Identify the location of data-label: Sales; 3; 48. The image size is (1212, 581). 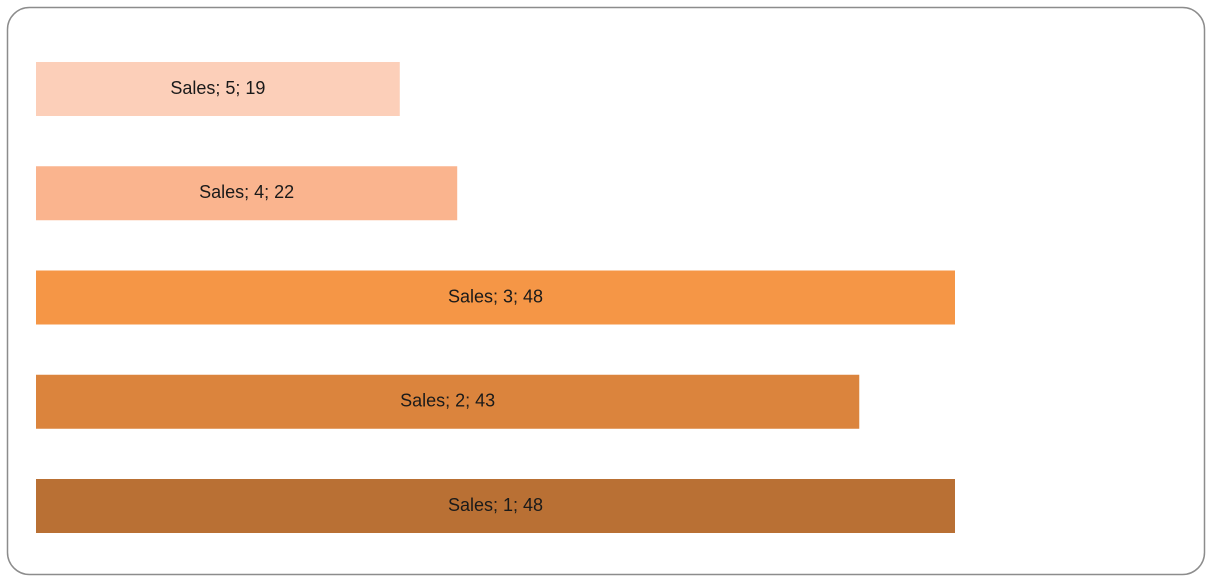
(495, 296).